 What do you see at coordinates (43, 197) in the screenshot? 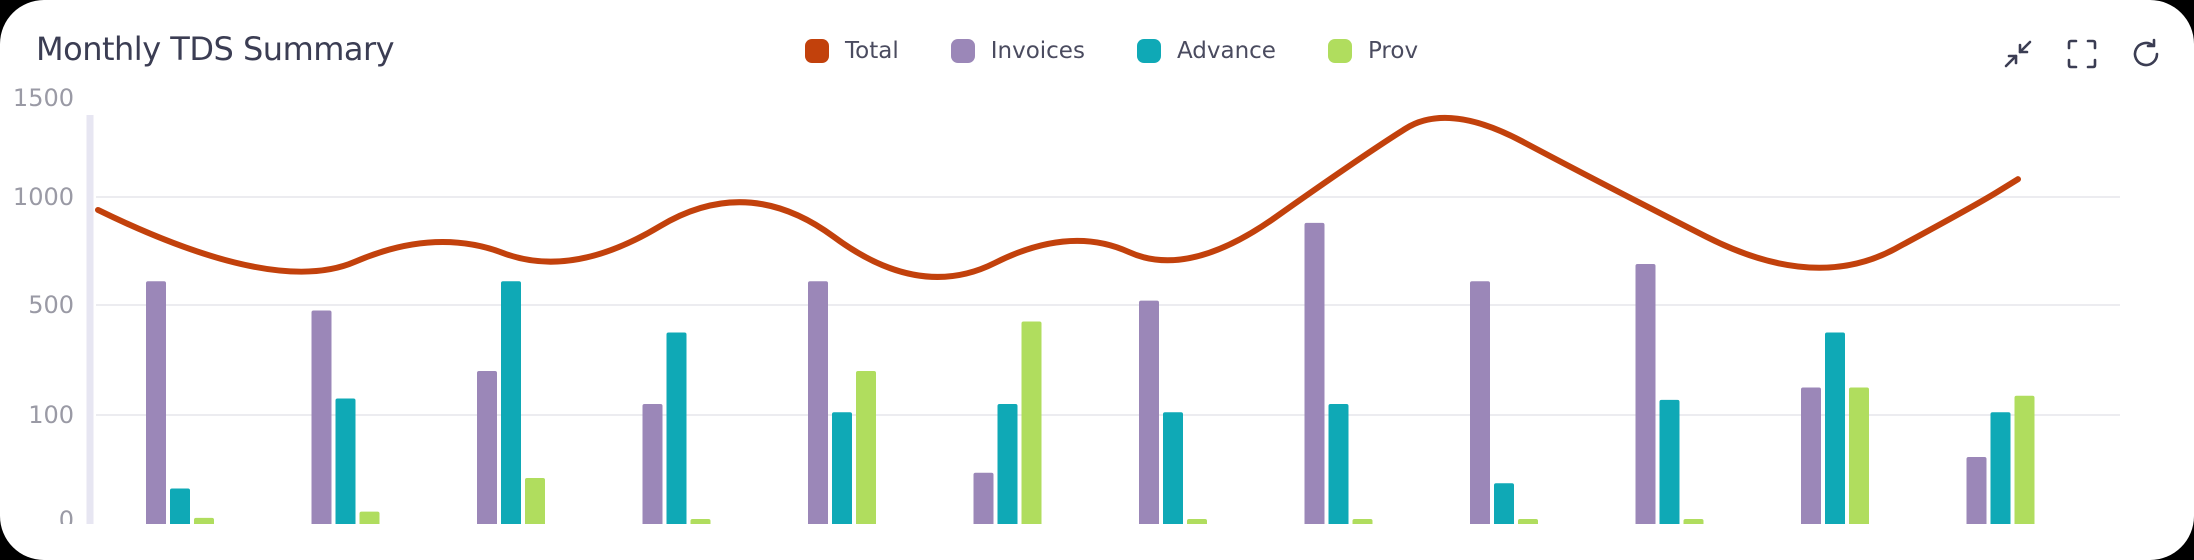
I see `y-tick-label: 1000` at bounding box center [43, 197].